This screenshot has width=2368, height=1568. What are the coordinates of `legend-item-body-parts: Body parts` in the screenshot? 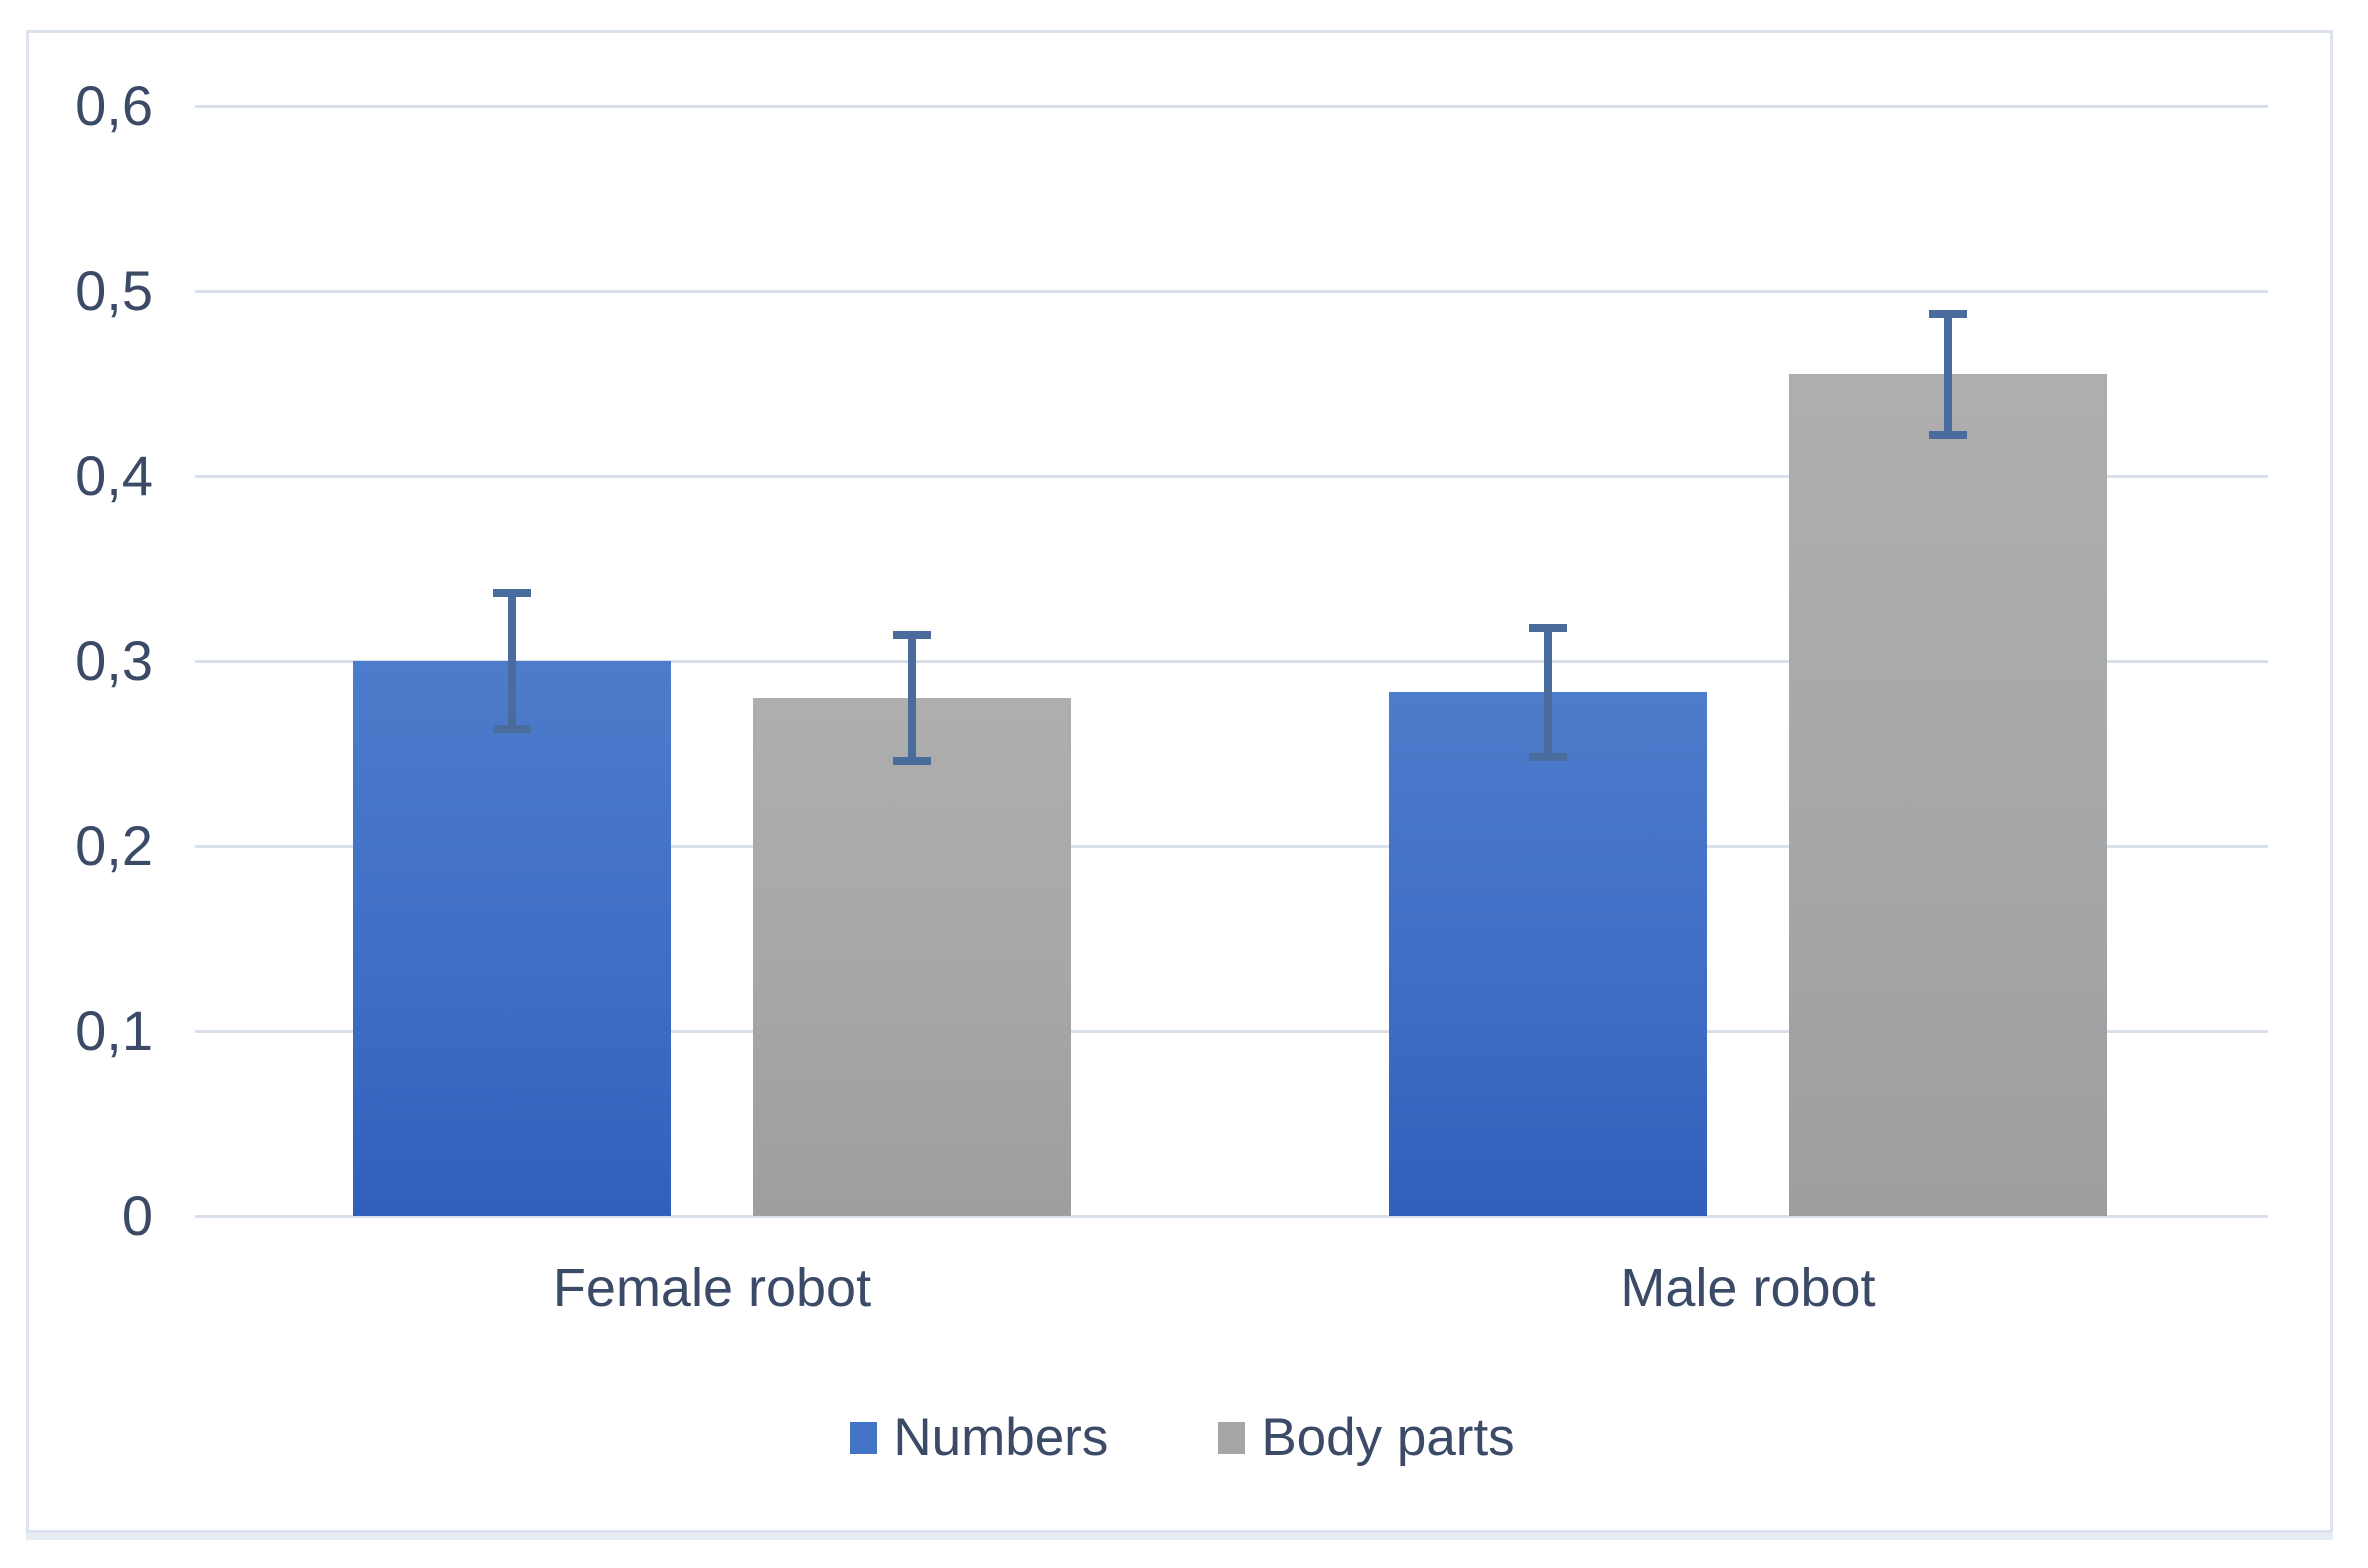 It's located at (1366, 1437).